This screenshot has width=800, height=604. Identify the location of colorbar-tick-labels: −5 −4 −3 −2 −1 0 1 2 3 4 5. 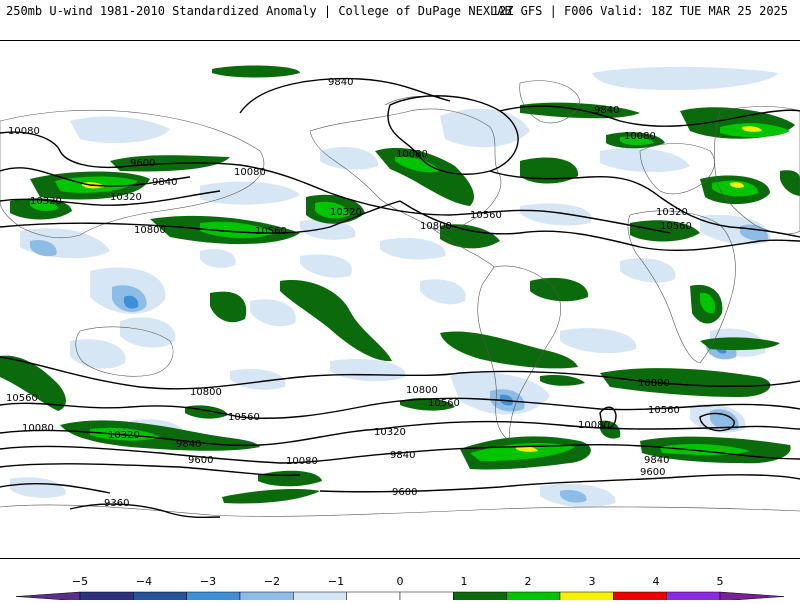
(398, 581).